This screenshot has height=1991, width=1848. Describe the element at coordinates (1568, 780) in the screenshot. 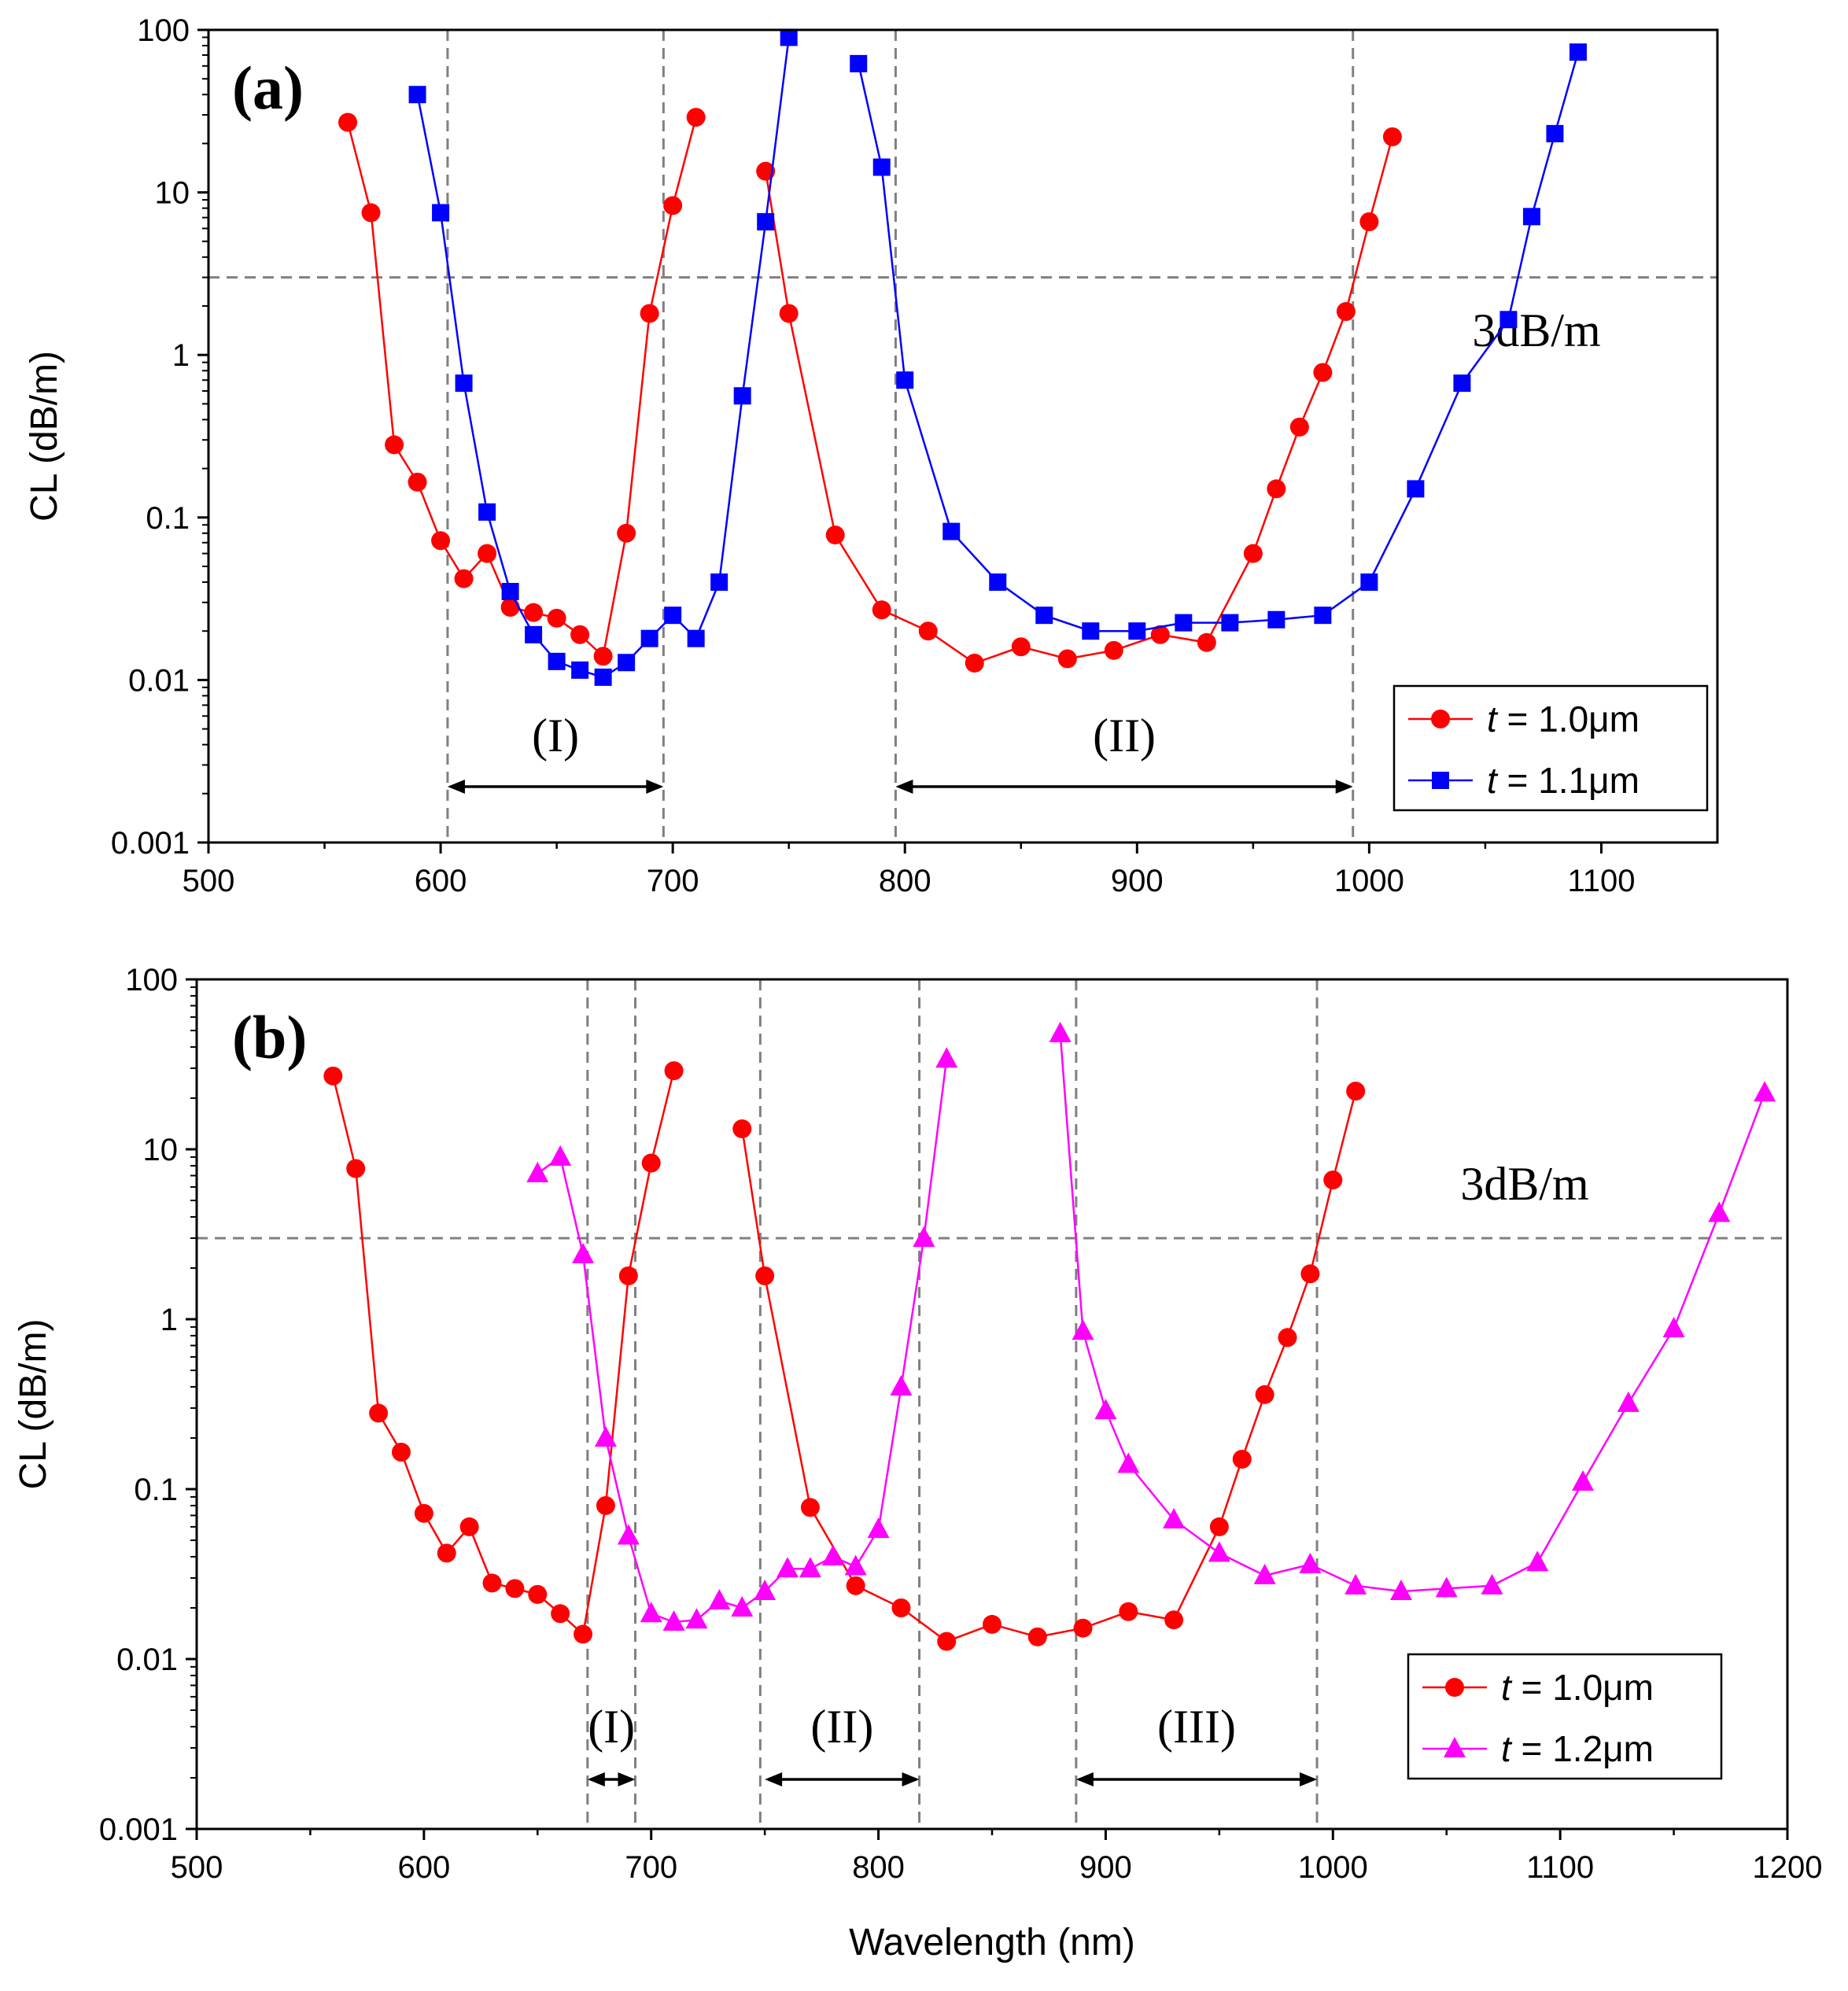

I see `legend-entry-value: = 1.1μm` at that location.